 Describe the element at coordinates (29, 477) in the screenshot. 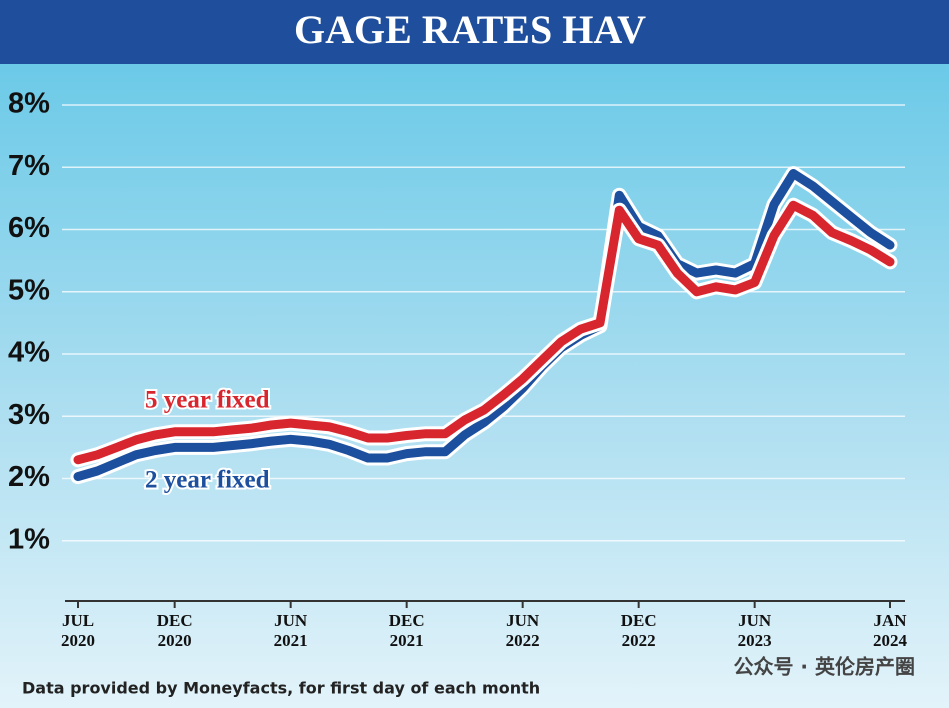

I see `y-tick-label: 2%` at that location.